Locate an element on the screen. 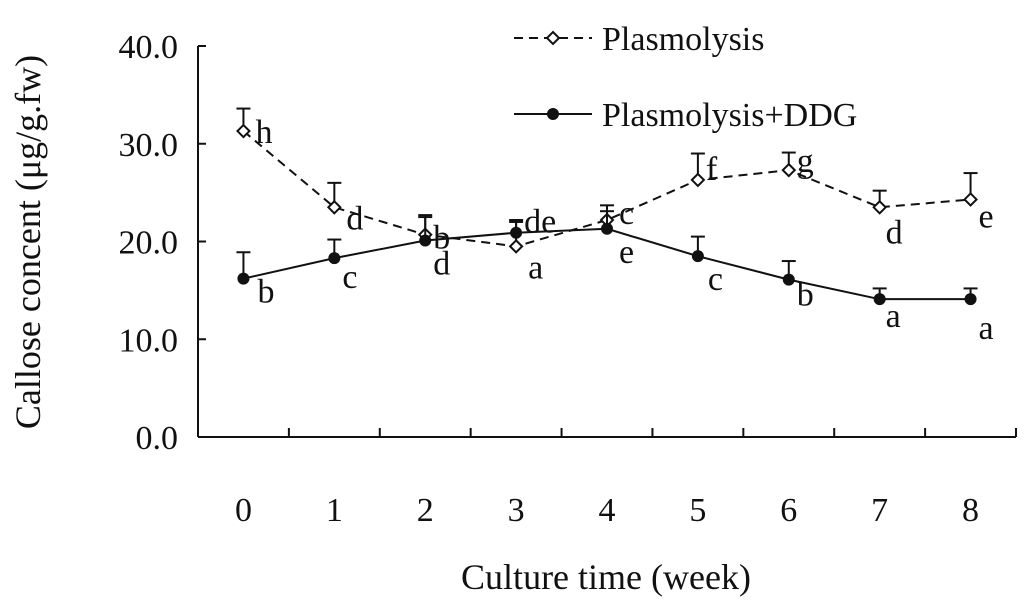 The width and height of the screenshot is (1024, 613). y-tick-label: 30.0 is located at coordinates (149, 145).